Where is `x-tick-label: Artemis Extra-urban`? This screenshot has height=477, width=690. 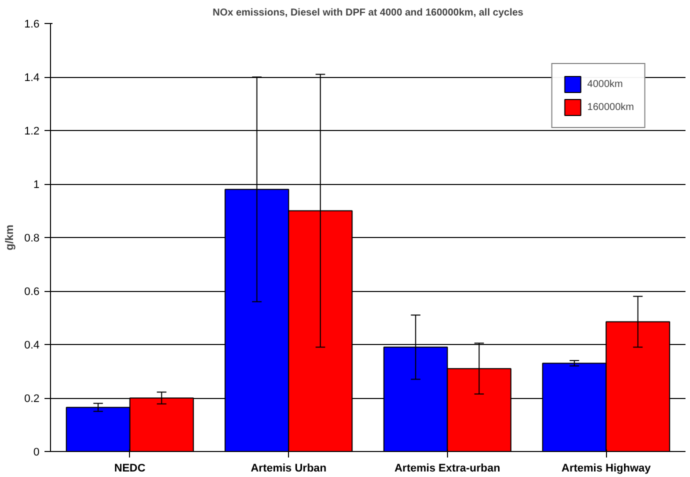
x-tick-label: Artemis Extra-urban is located at coordinates (447, 468).